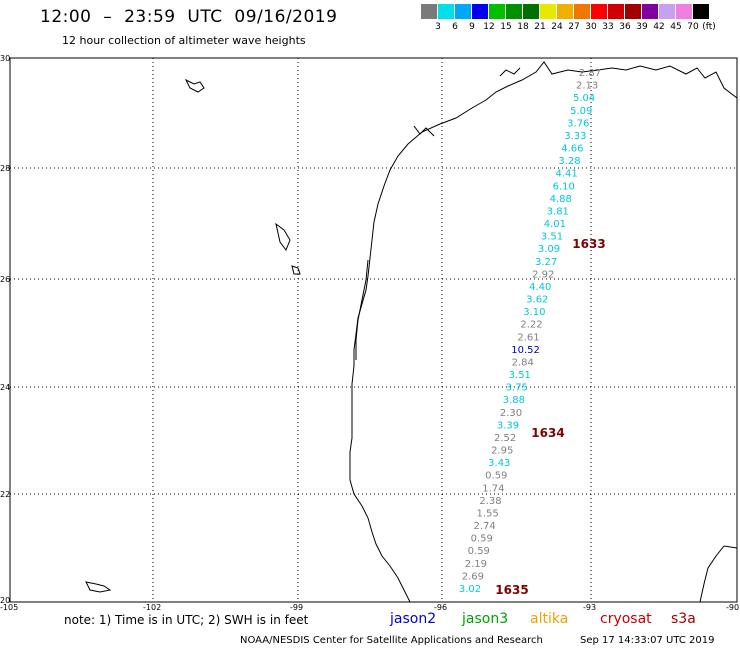 This screenshot has width=740, height=650. What do you see at coordinates (511, 413) in the screenshot?
I see `swh-value: 2.30` at bounding box center [511, 413].